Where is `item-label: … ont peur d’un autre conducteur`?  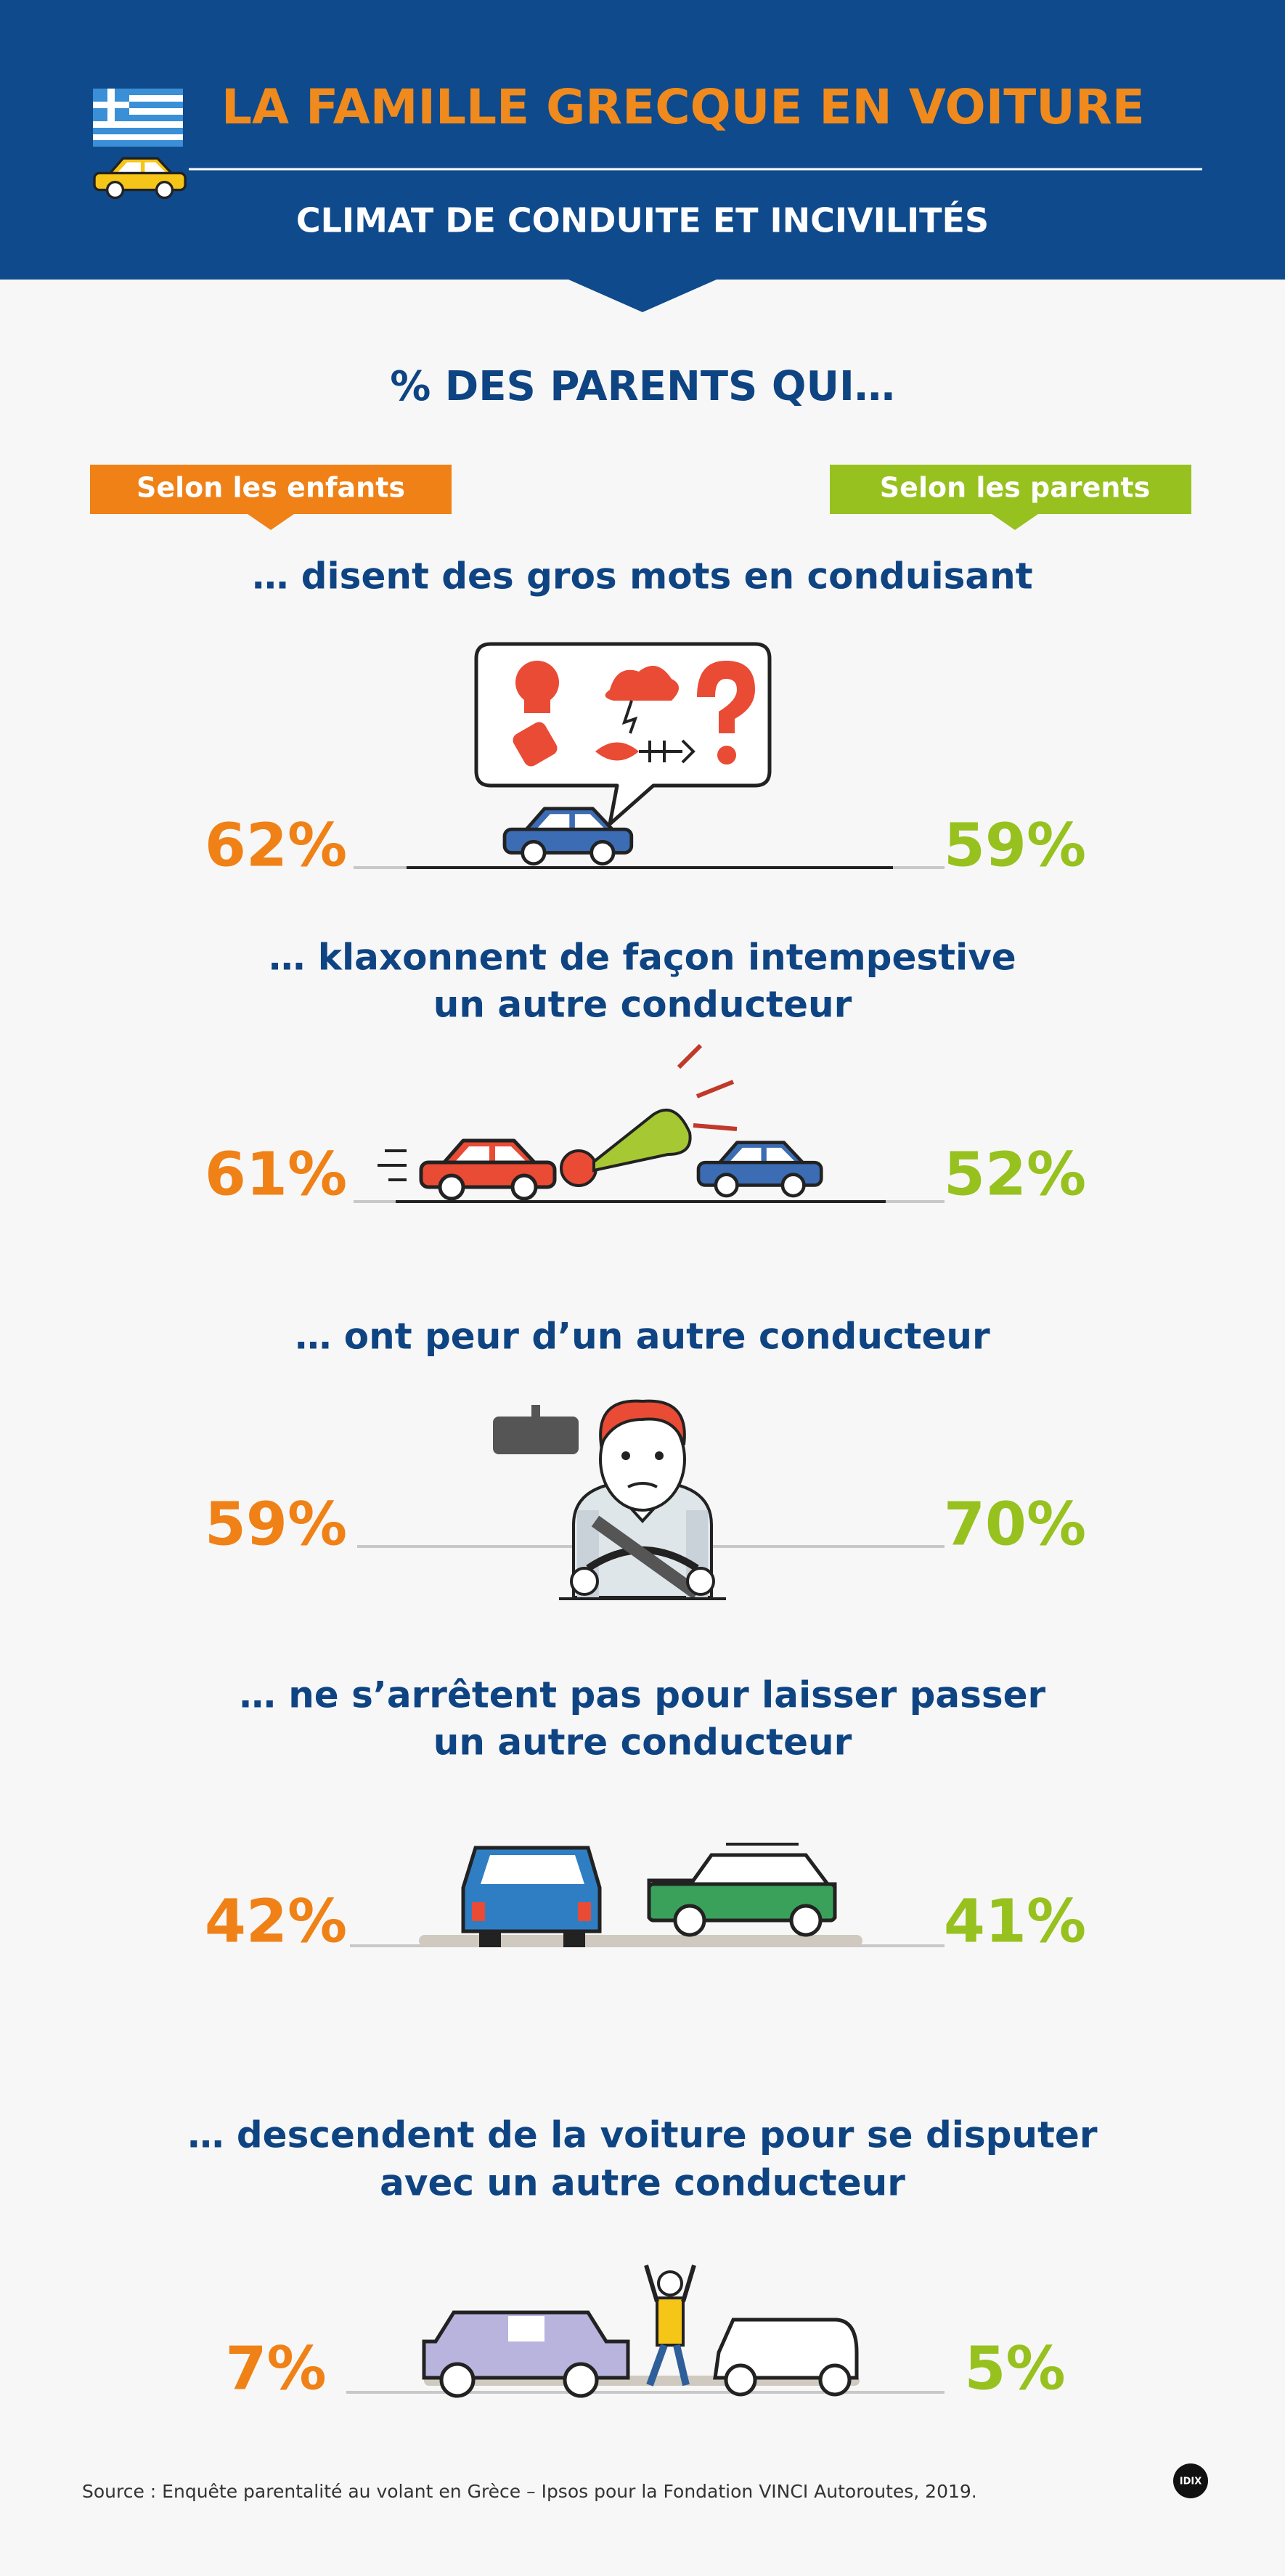 item-label: … ont peur d’un autre conducteur is located at coordinates (642, 1337).